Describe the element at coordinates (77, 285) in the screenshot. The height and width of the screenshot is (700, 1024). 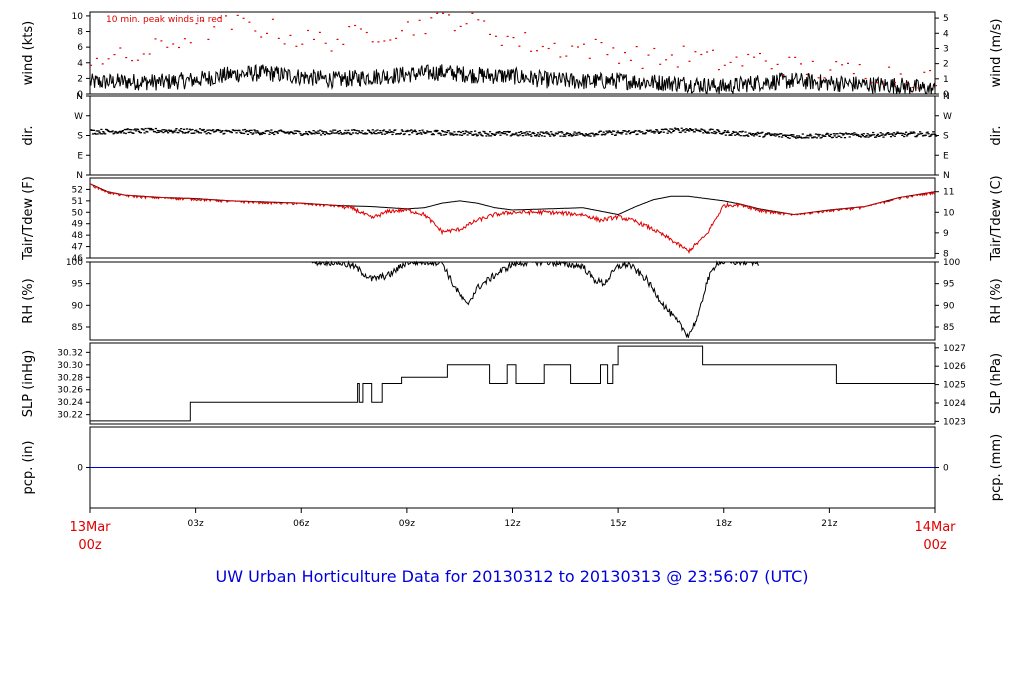
I see `y-tick-label-rh: 95` at that location.